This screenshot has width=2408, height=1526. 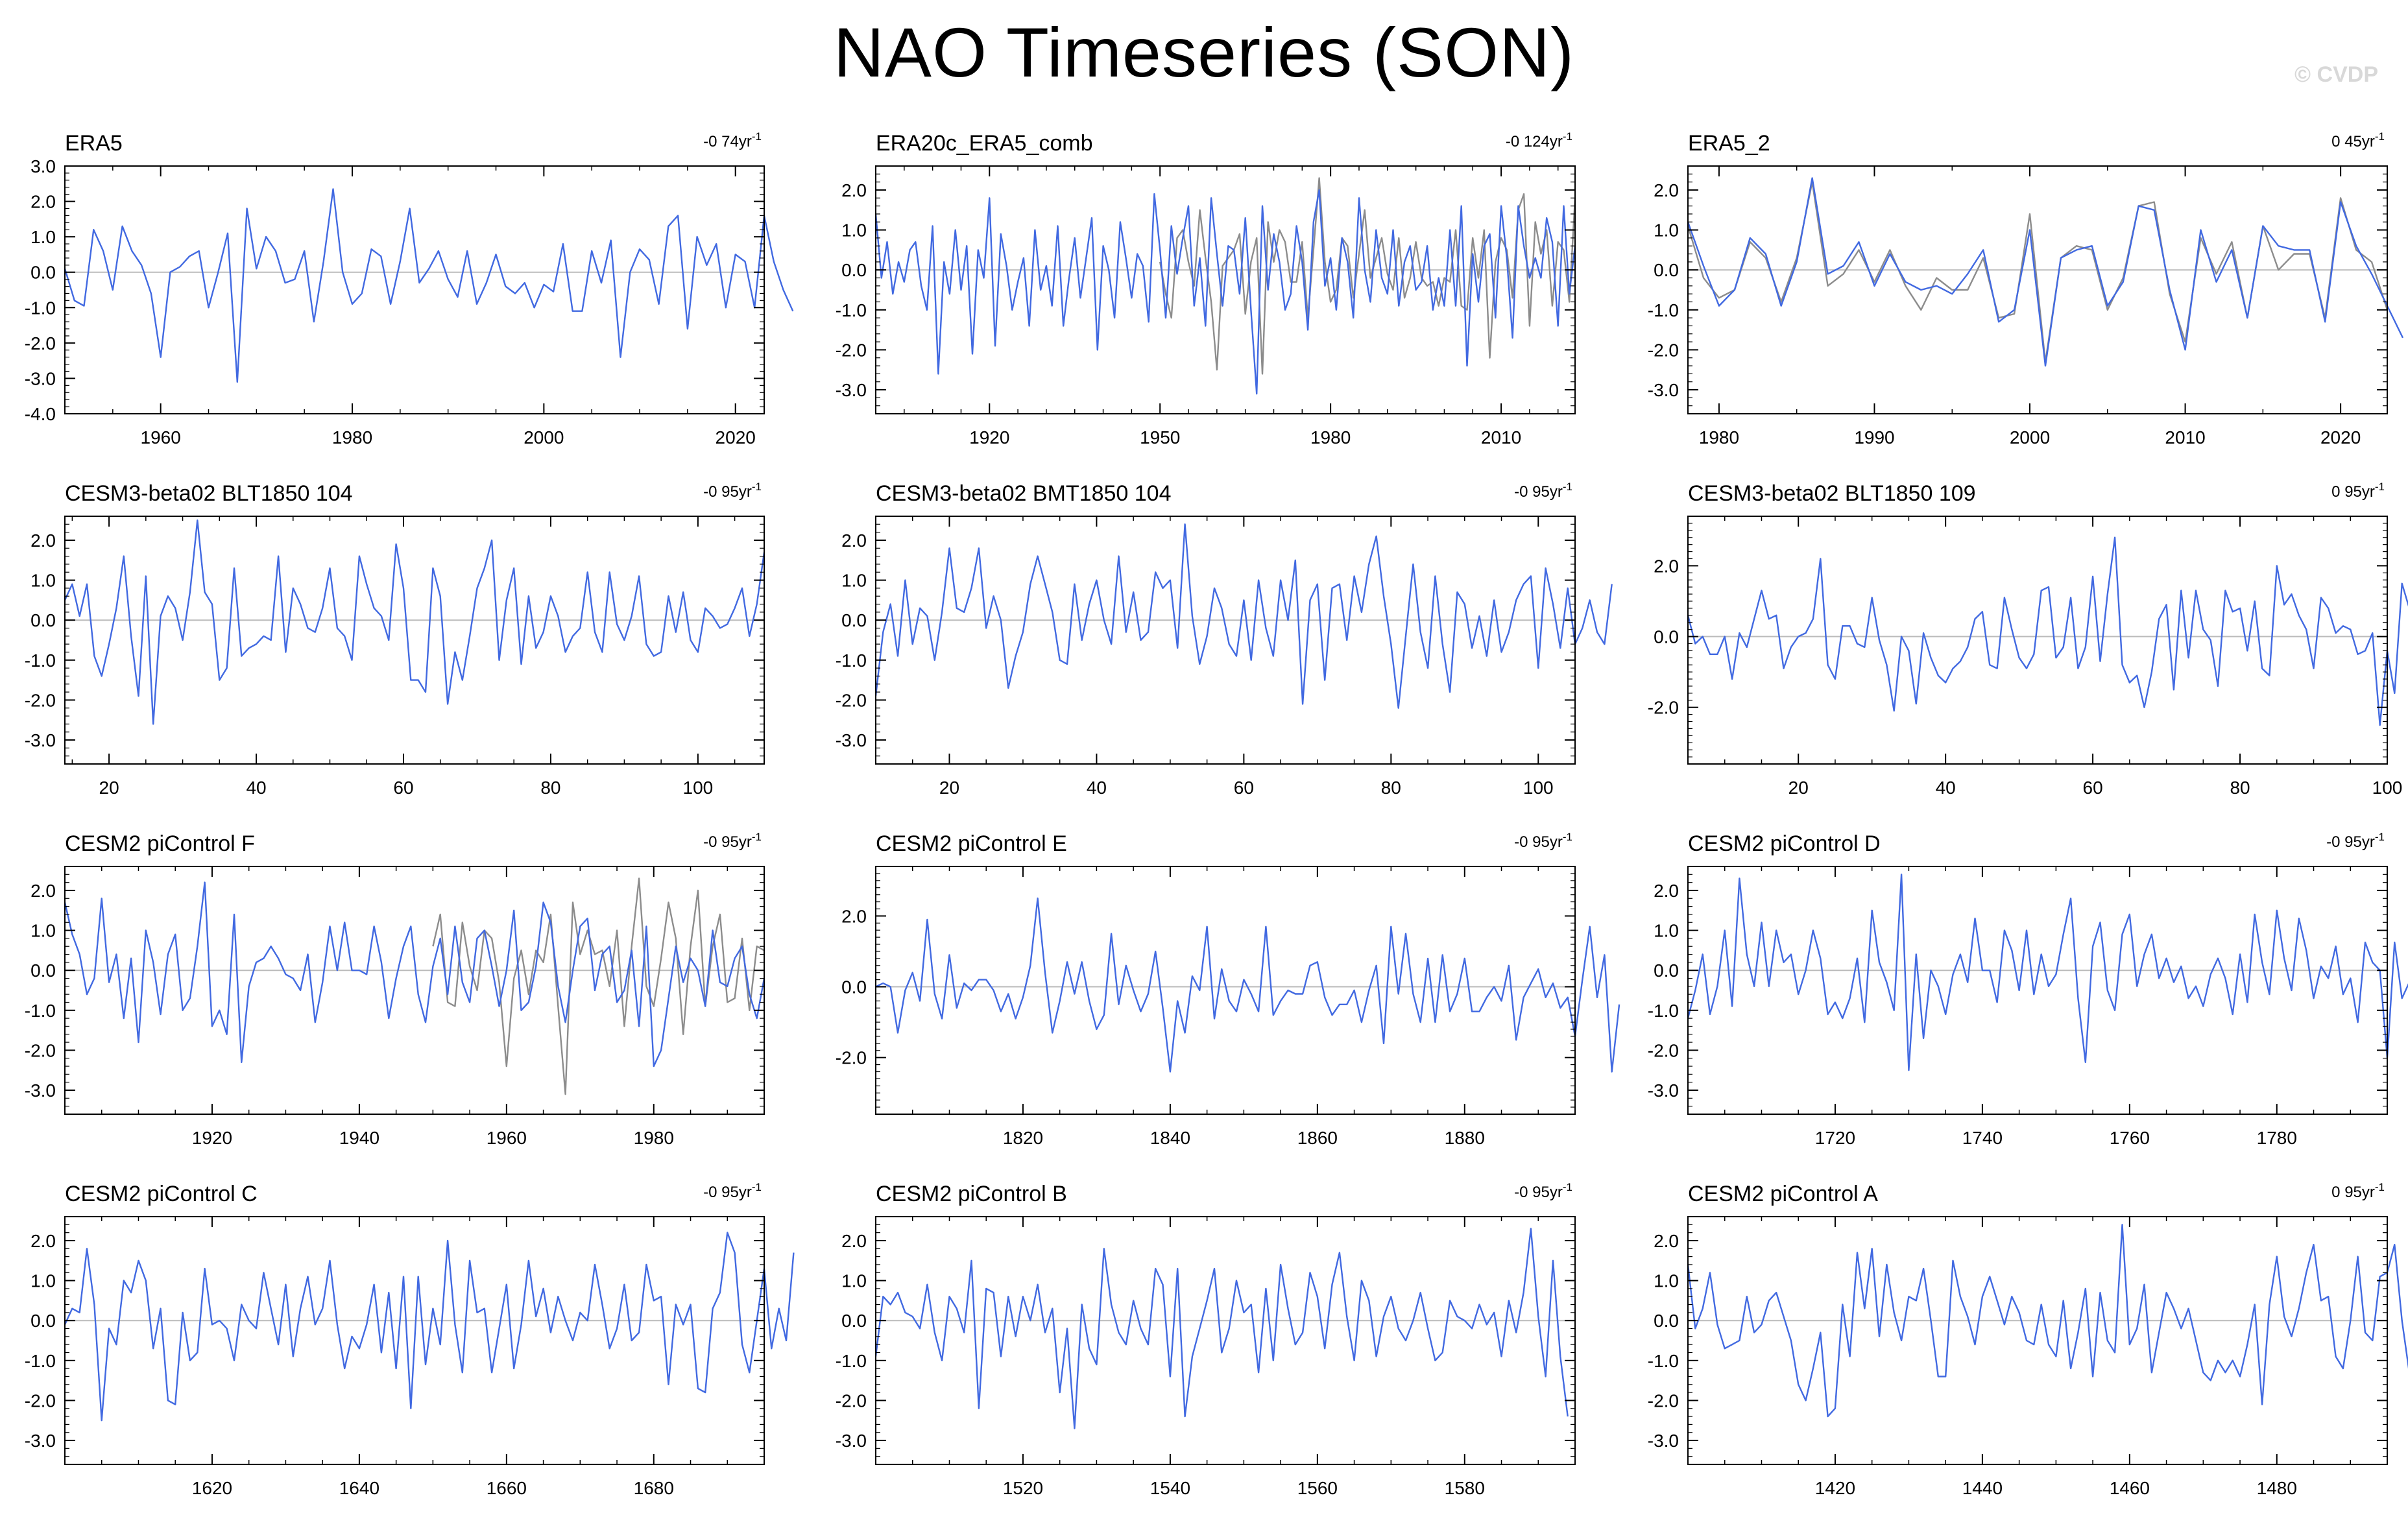 I want to click on panel-title: ERA5_2, so click(x=1729, y=143).